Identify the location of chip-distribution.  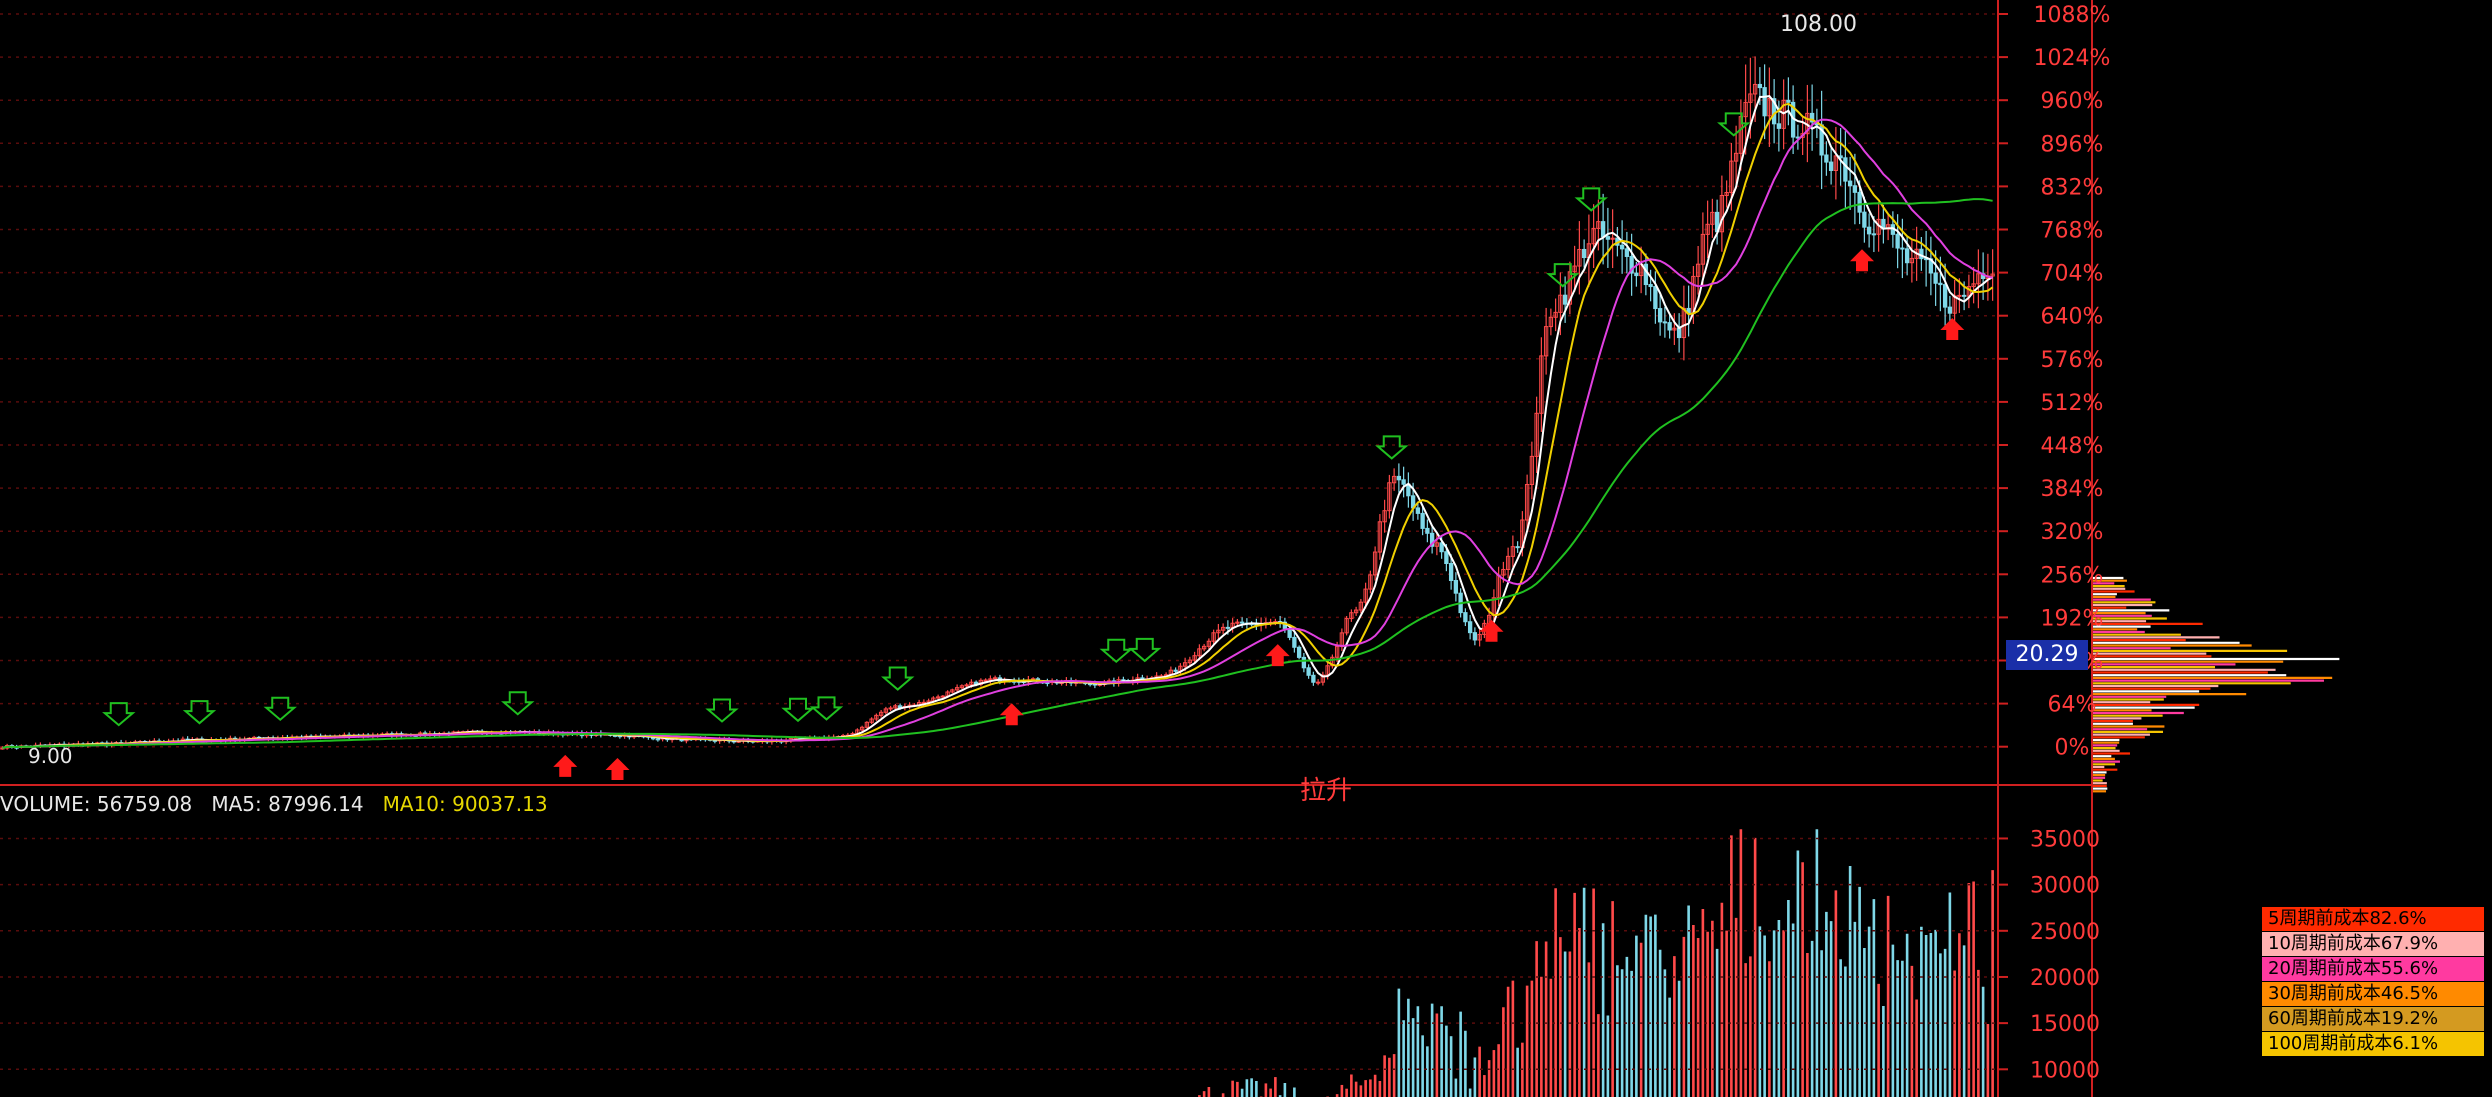
(2216, 684).